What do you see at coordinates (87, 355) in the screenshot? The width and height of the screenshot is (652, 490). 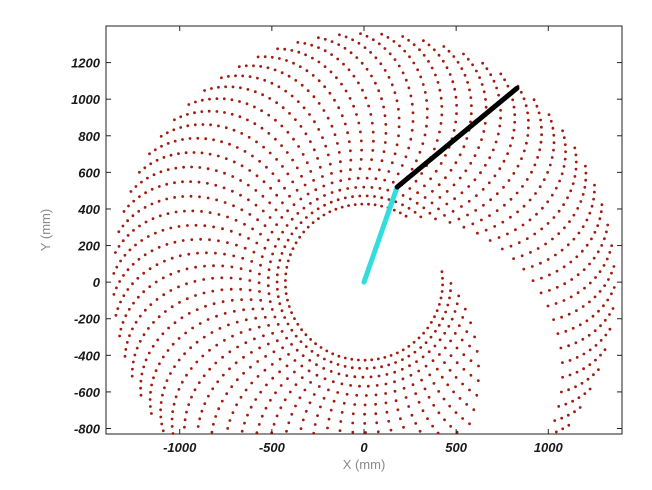 I see `y-tick-label: -400` at bounding box center [87, 355].